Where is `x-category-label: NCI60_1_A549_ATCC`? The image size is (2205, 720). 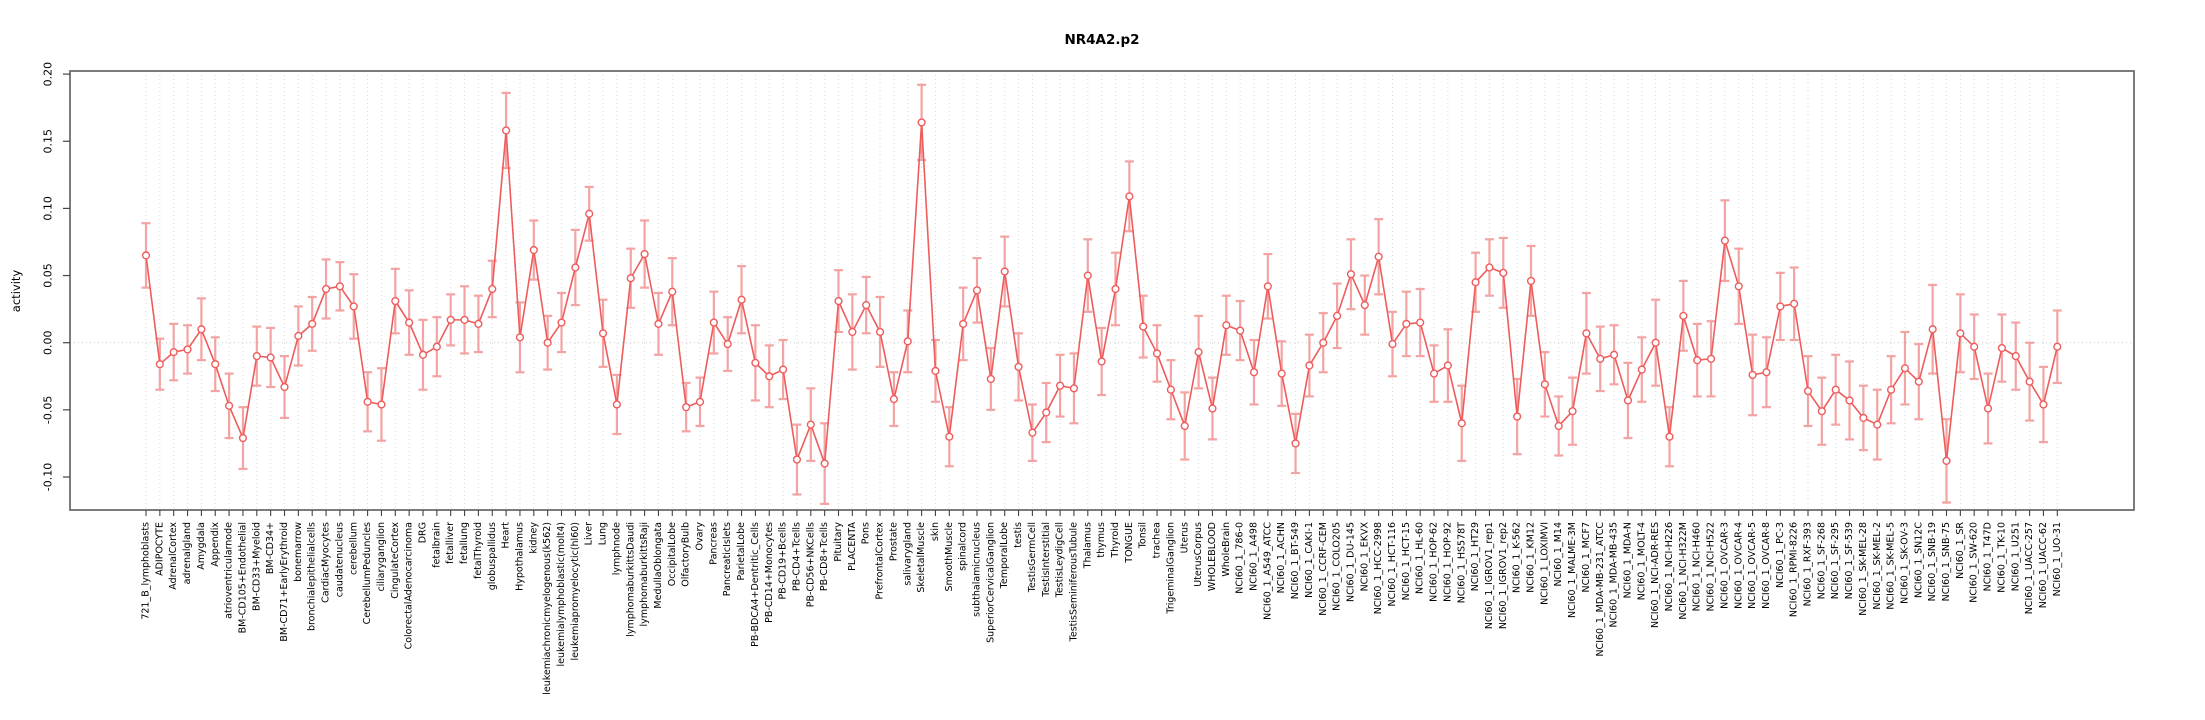 x-category-label: NCI60_1_A549_ATCC is located at coordinates (1267, 571).